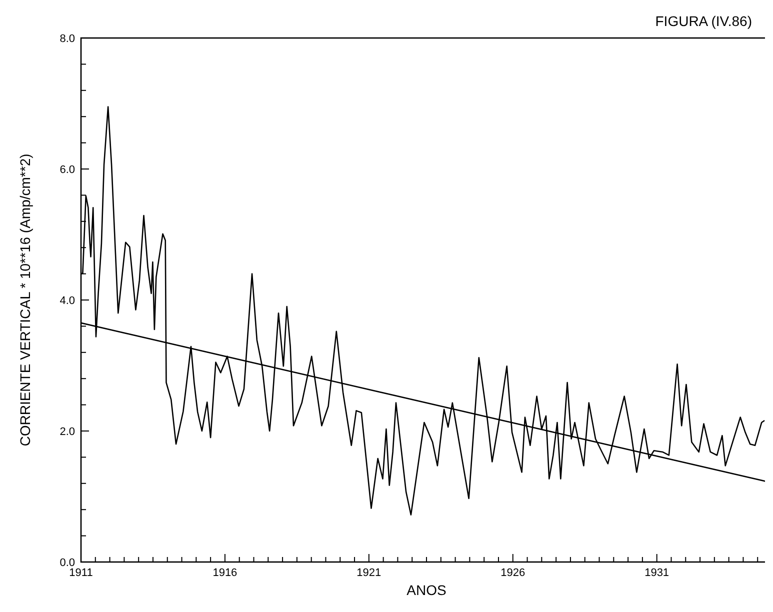  Describe the element at coordinates (67, 432) in the screenshot. I see `y-tick-label: 2.0` at that location.